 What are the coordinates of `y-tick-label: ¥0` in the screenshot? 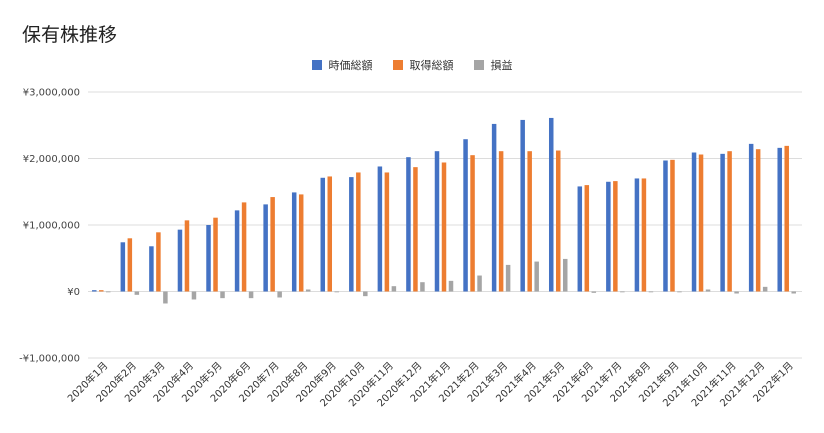 It's located at (73, 292).